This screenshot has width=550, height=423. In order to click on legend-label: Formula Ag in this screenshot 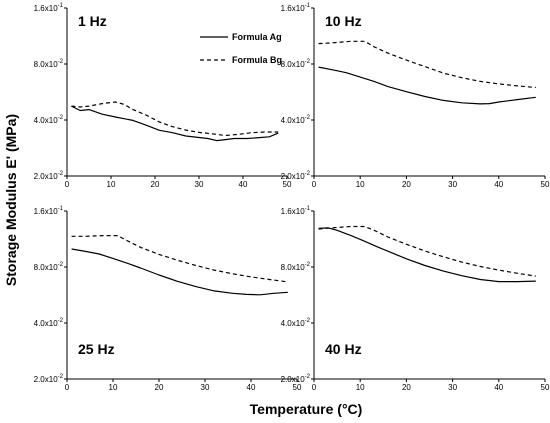, I will do `click(257, 37)`.